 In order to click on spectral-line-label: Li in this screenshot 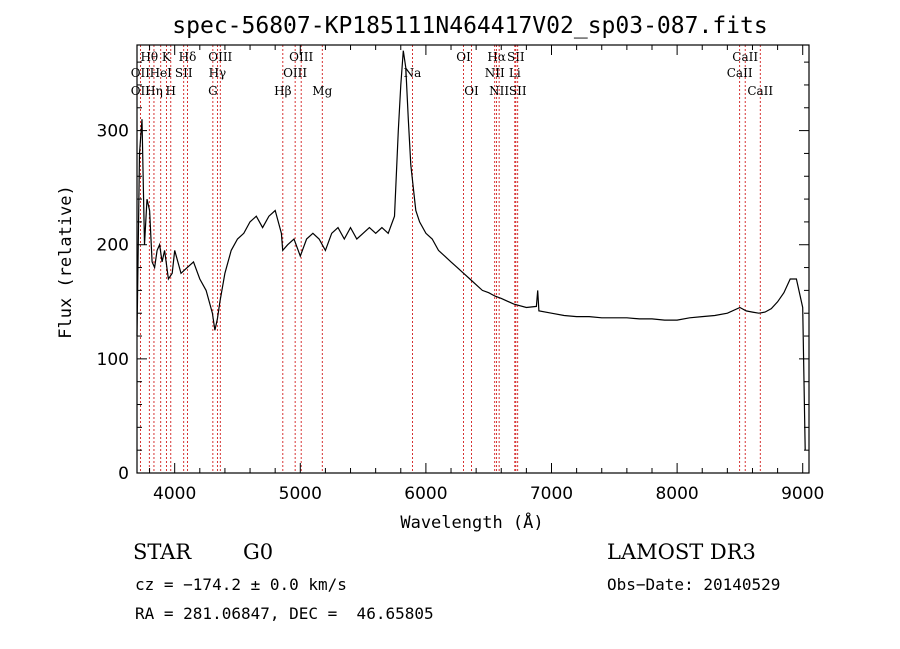, I will do `click(515, 73)`.